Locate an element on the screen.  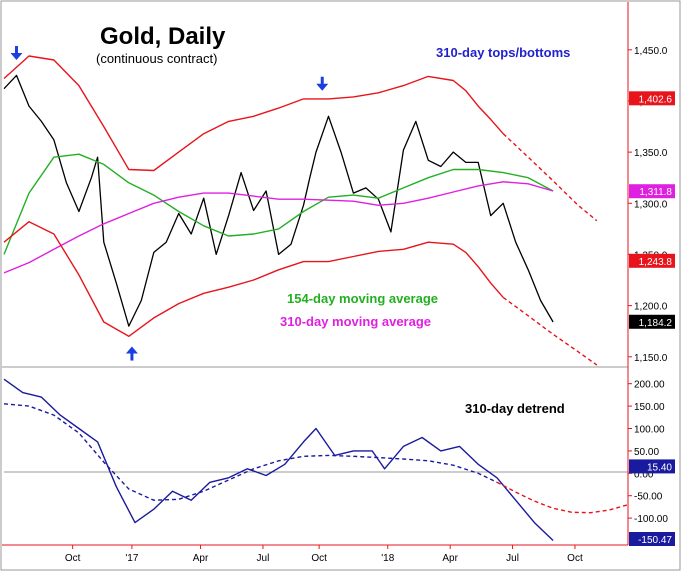
chart-title: Gold, Daily is located at coordinates (163, 36).